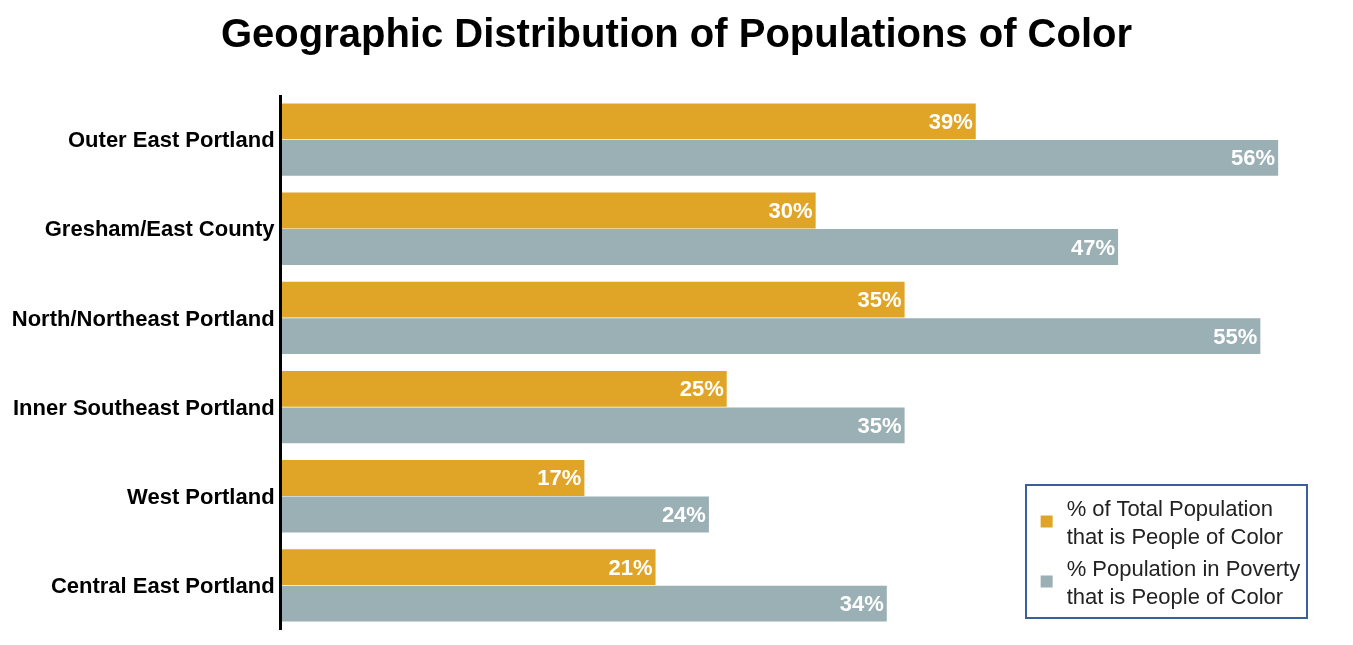 This screenshot has height=645, width=1353. Describe the element at coordinates (1093, 247) in the screenshot. I see `data-label: 47%` at that location.